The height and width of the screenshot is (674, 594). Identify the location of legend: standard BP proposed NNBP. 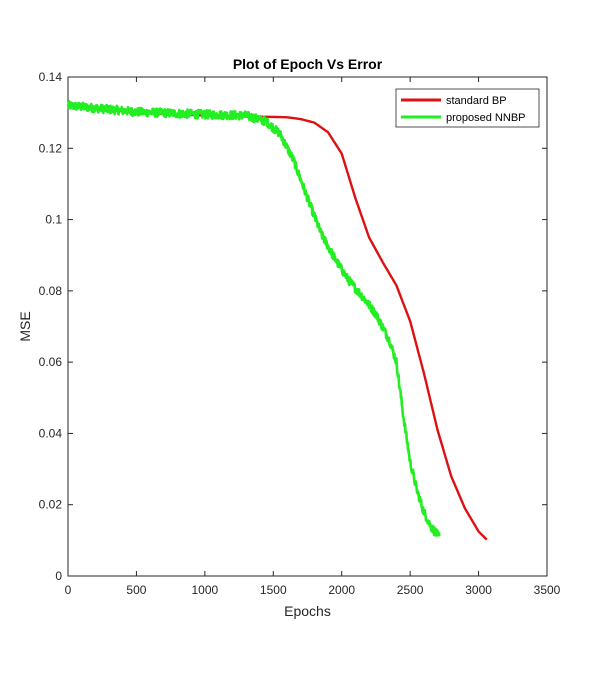
(467, 108).